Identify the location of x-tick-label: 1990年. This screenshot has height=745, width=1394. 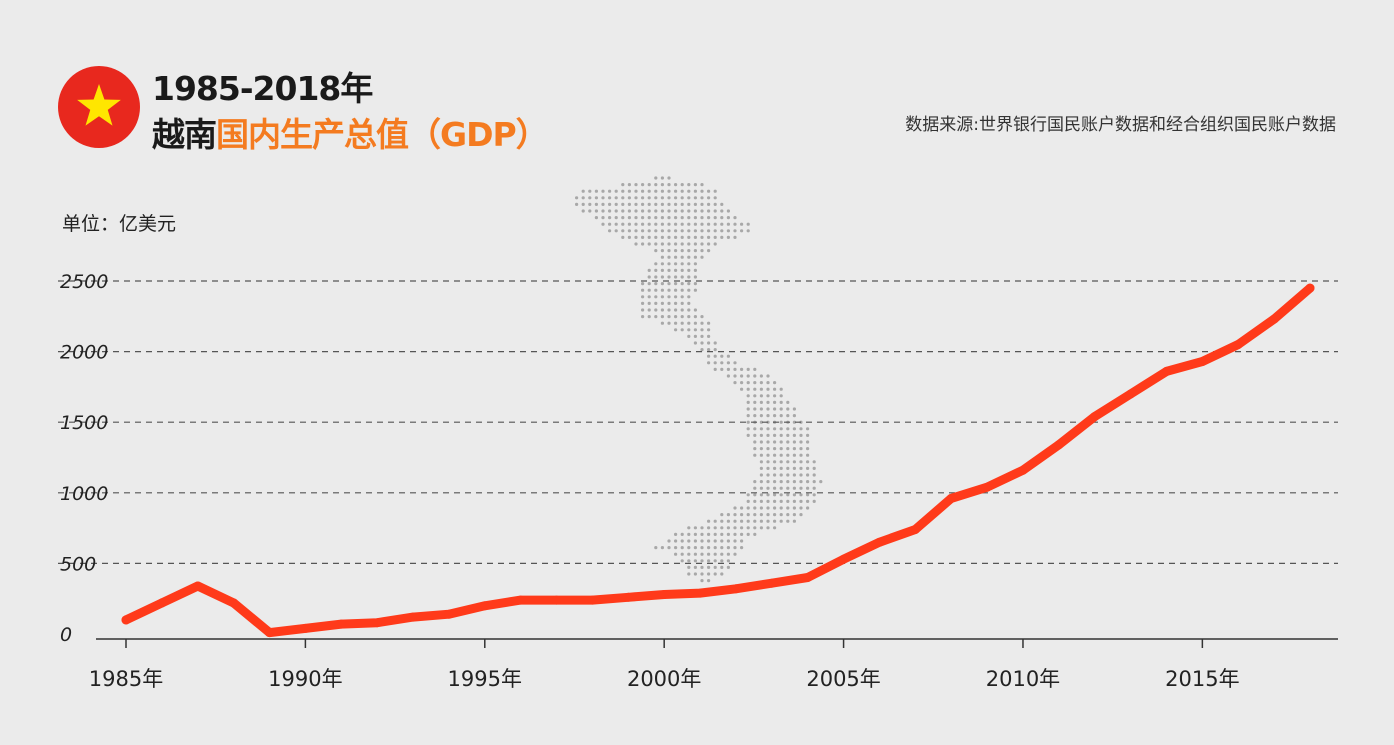
(305, 679).